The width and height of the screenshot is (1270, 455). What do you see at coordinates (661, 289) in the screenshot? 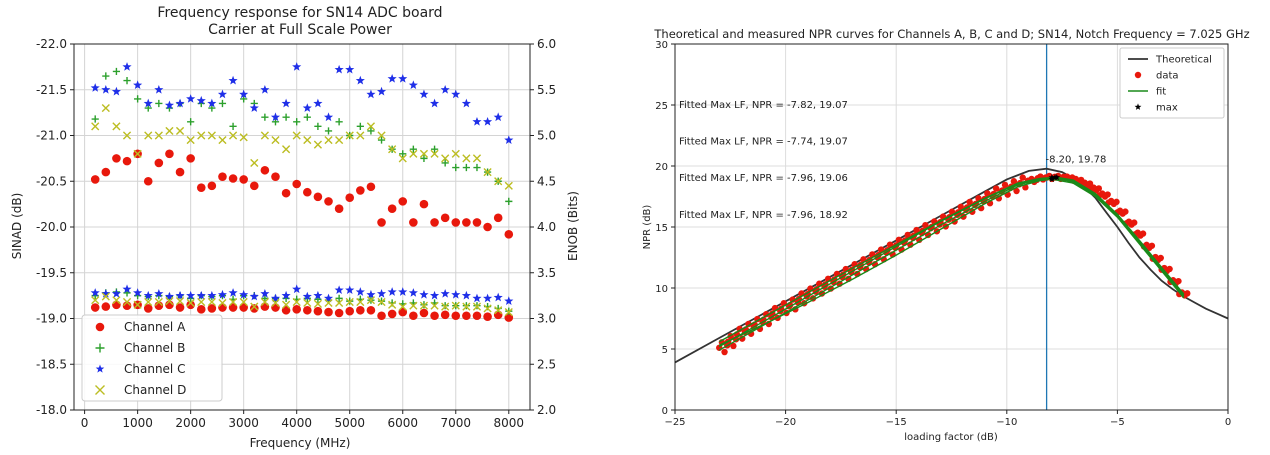
I see `chart2-y-tick-label: 10` at bounding box center [661, 289].